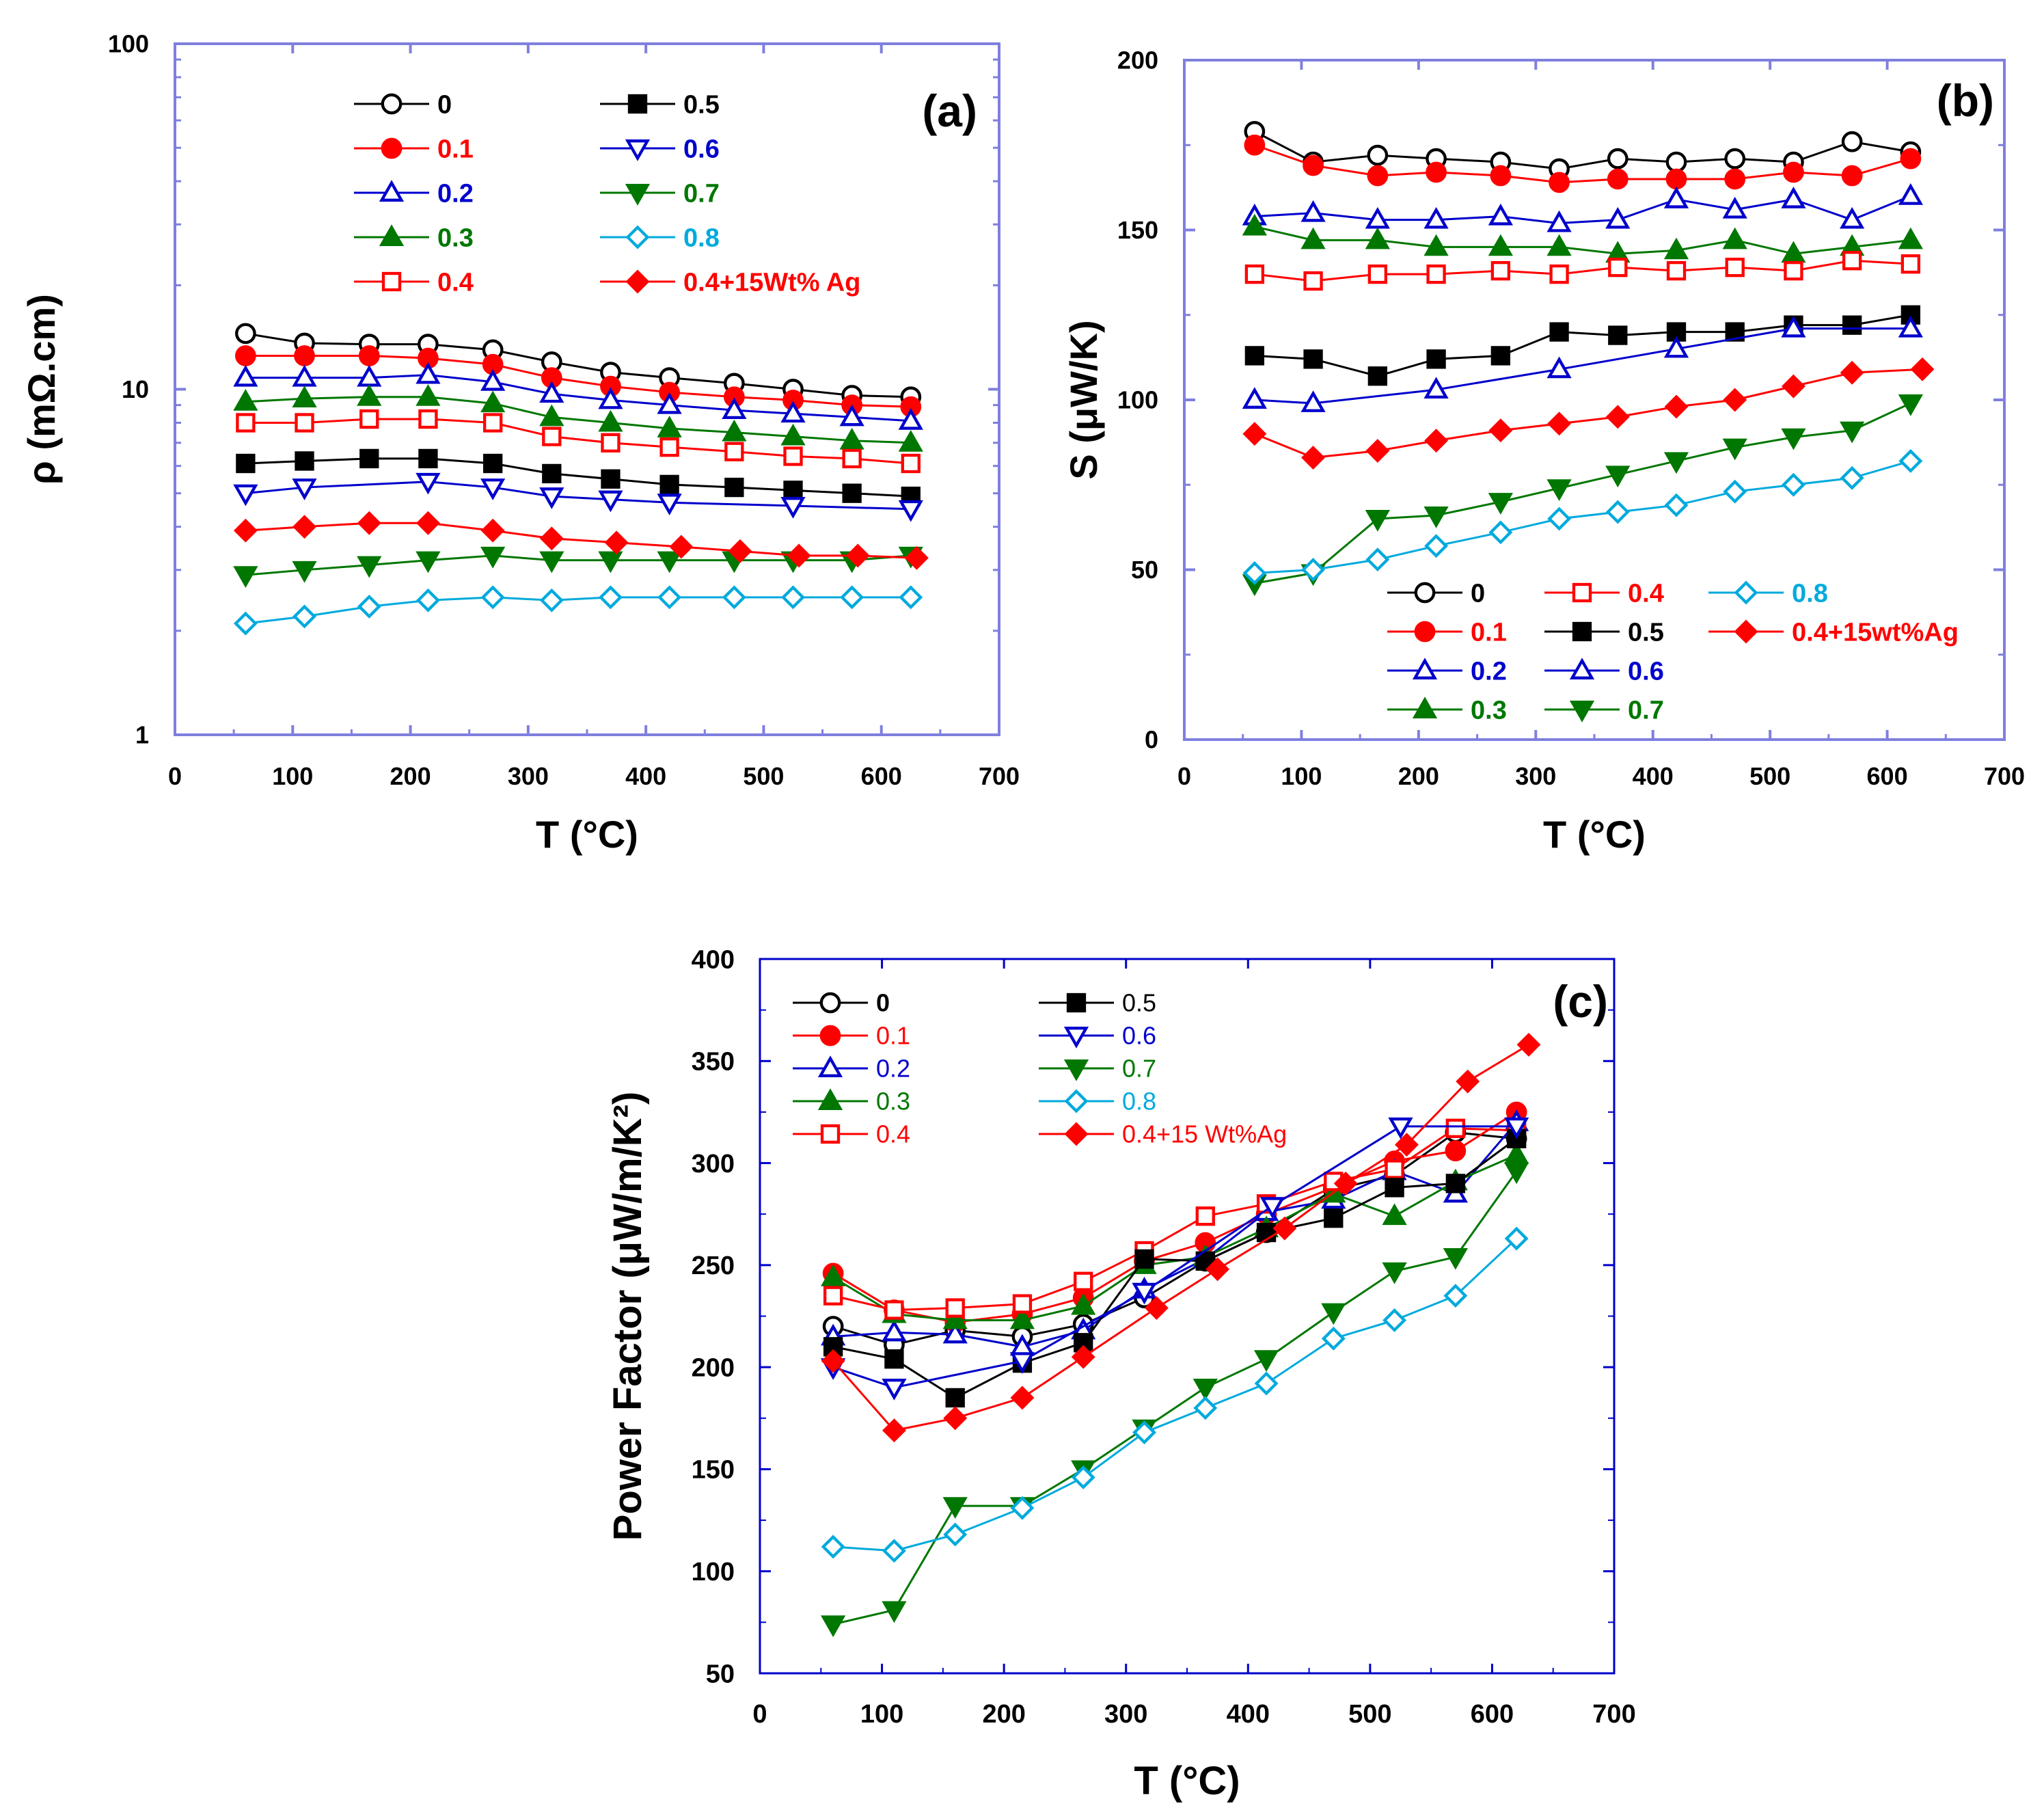 This screenshot has width=2044, height=1810. I want to click on legend: 0 0.1 0.2 0.3 0.4 0.5 0.6 0.7 0.8 0.4+15wt%Ag, so click(1673, 652).